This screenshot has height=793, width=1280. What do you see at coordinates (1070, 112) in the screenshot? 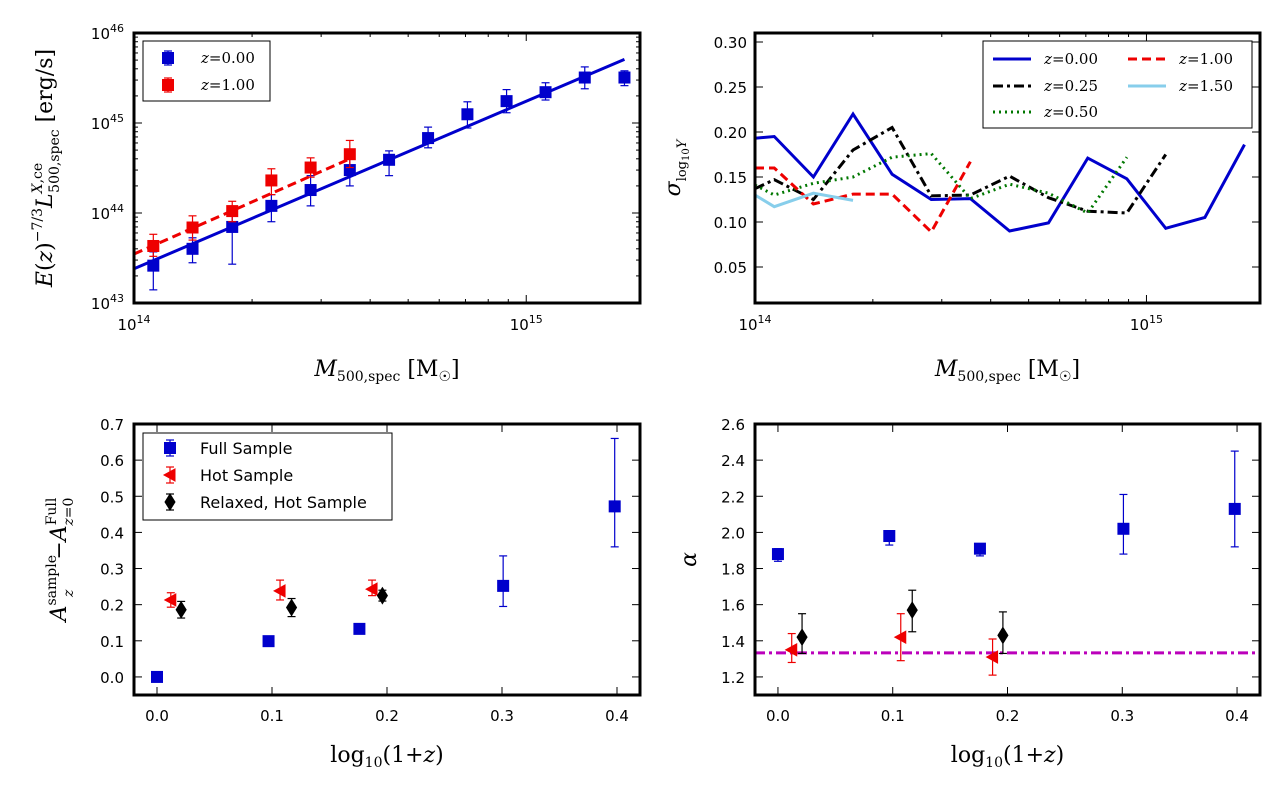
I see `legend-label: z=0.50` at bounding box center [1070, 112].